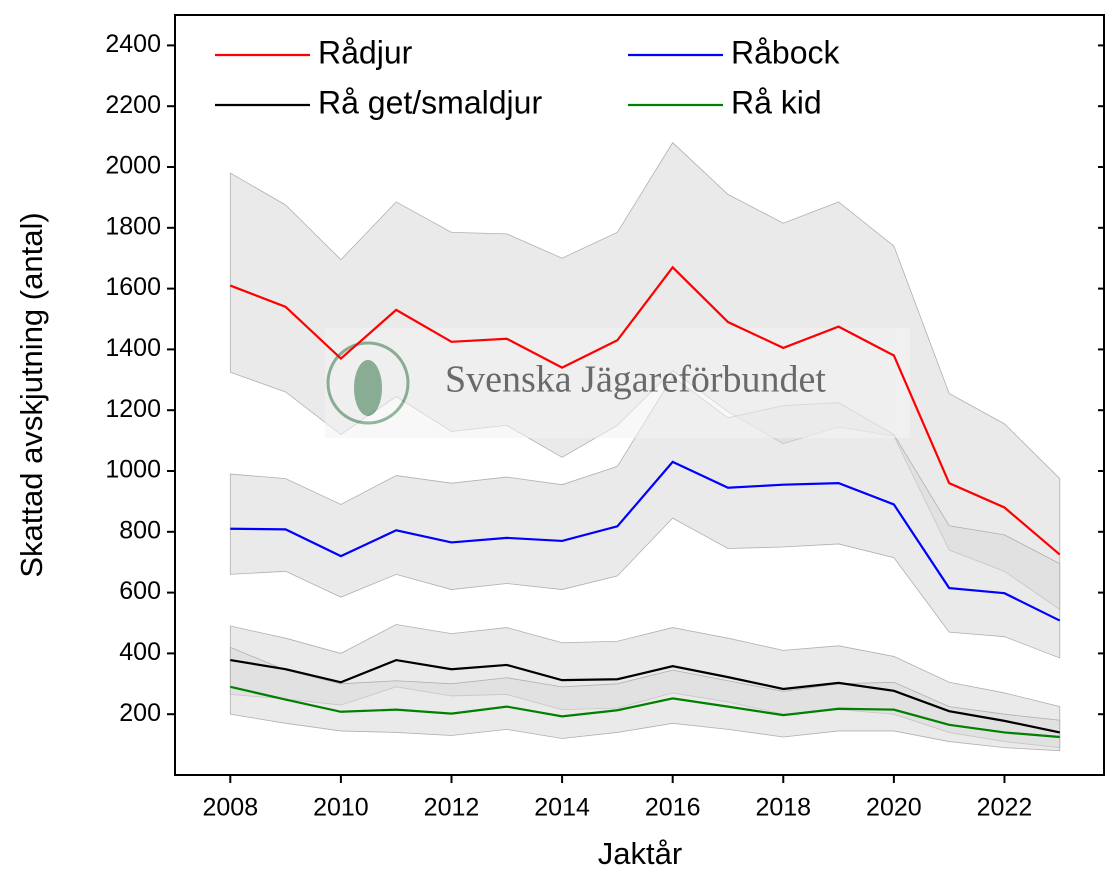 The height and width of the screenshot is (893, 1106). Describe the element at coordinates (133, 409) in the screenshot. I see `y-tick-label: 1200` at that location.